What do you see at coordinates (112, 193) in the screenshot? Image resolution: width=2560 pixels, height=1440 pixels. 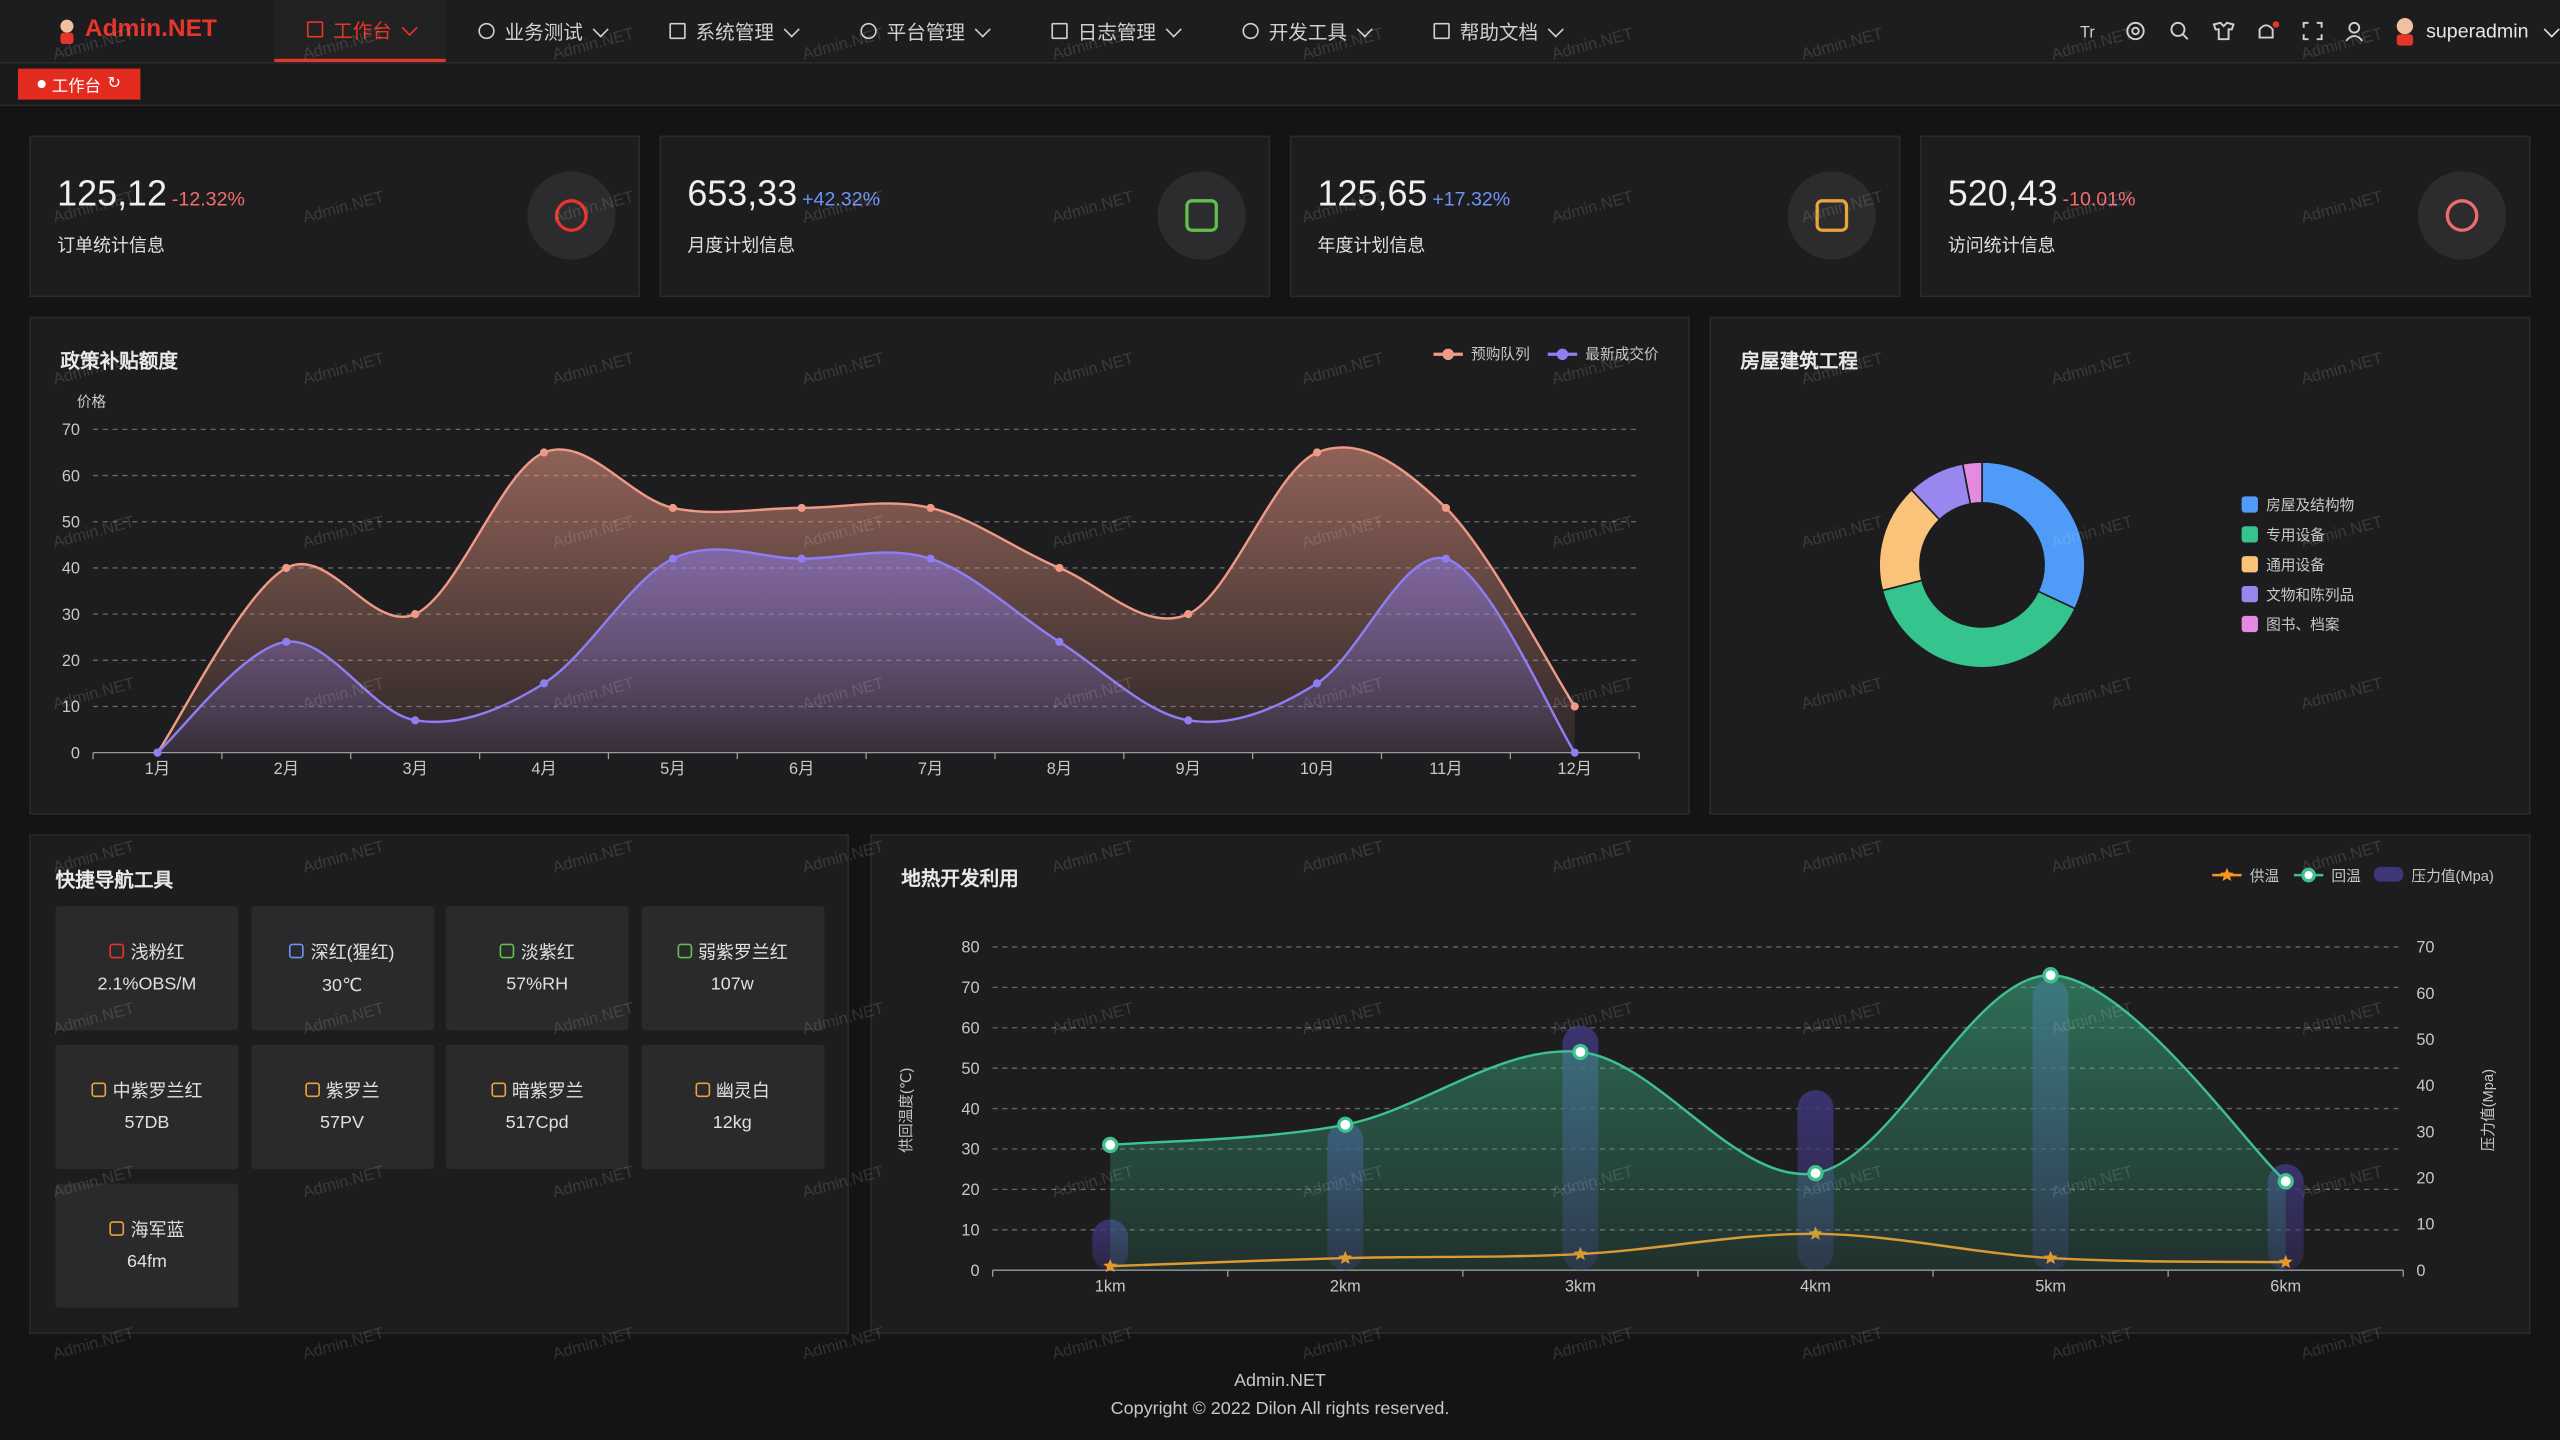 I see `stat-number: 125,12` at bounding box center [112, 193].